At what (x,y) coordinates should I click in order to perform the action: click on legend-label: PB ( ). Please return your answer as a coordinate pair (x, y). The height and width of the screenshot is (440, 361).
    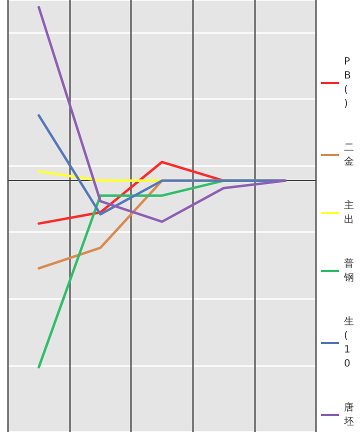
    Looking at the image, I should click on (347, 83).